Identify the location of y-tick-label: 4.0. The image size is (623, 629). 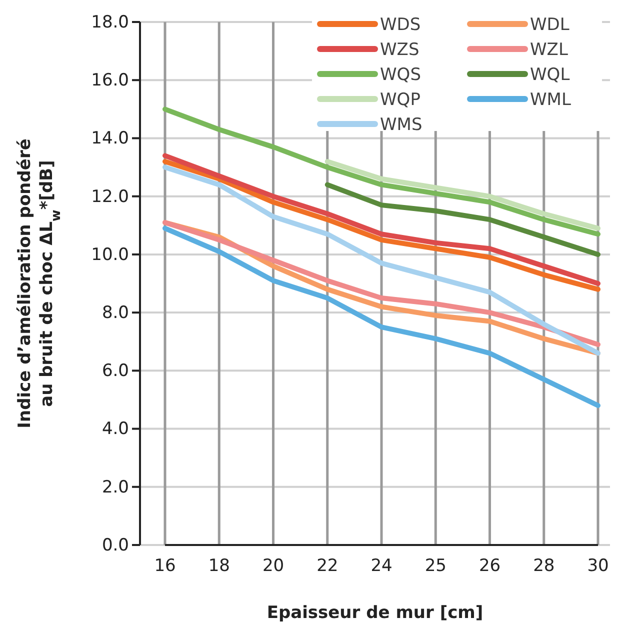
(115, 429).